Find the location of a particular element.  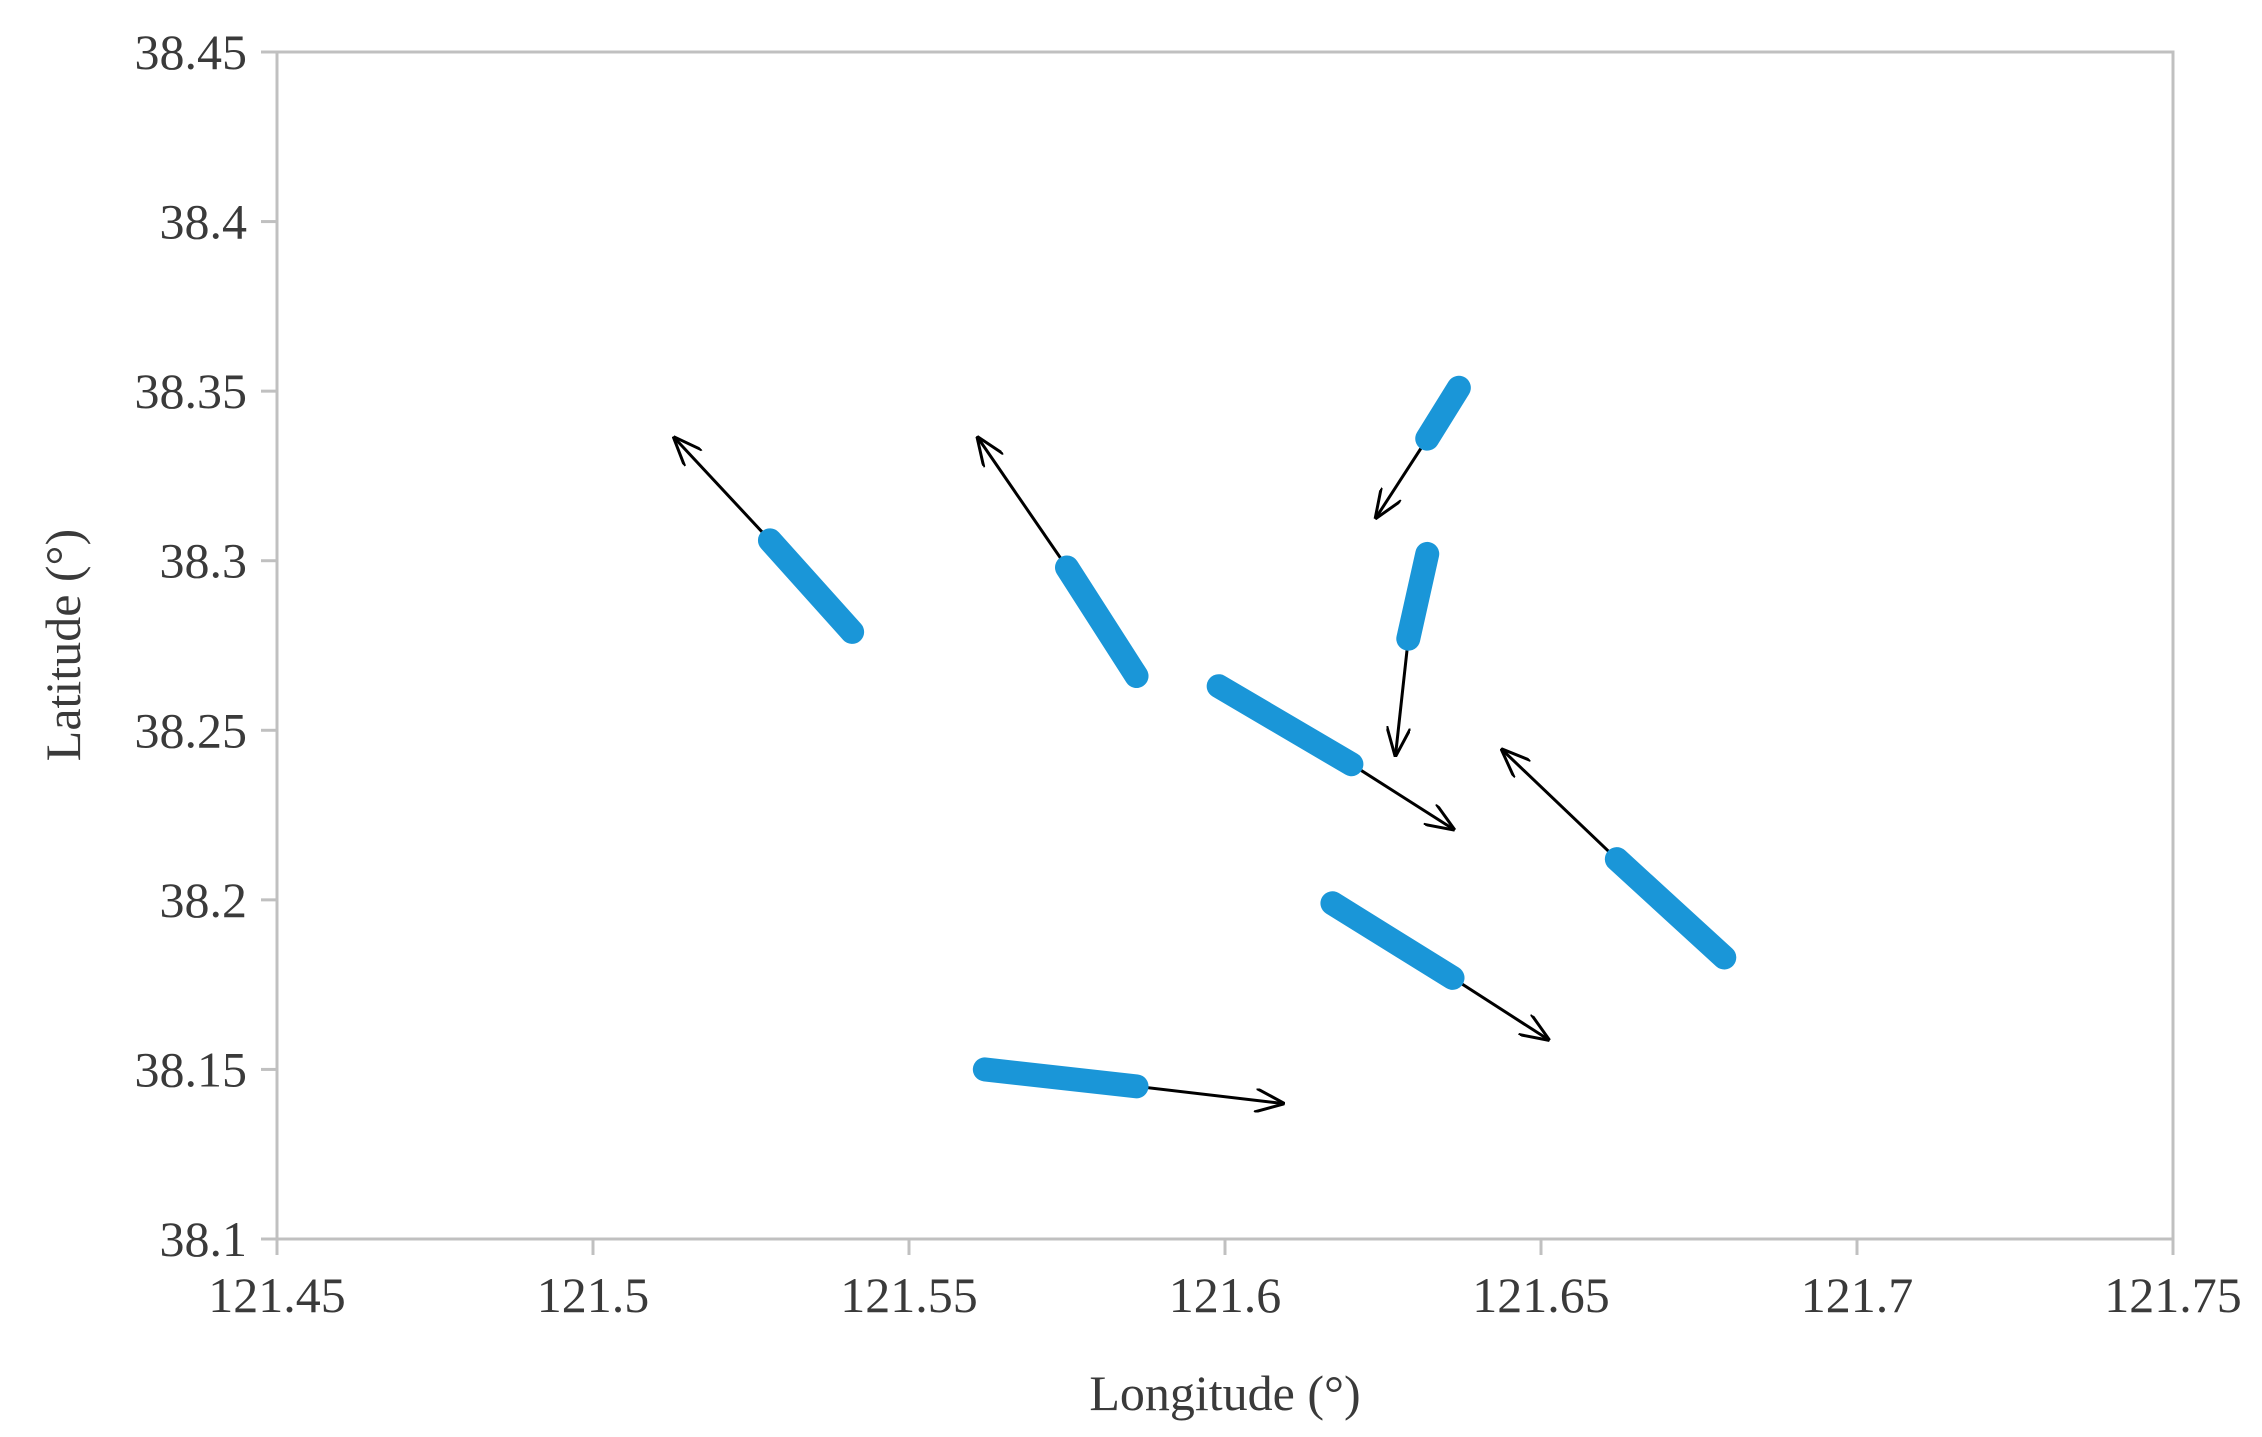

y-tick-label: 38.45 is located at coordinates (191, 52).